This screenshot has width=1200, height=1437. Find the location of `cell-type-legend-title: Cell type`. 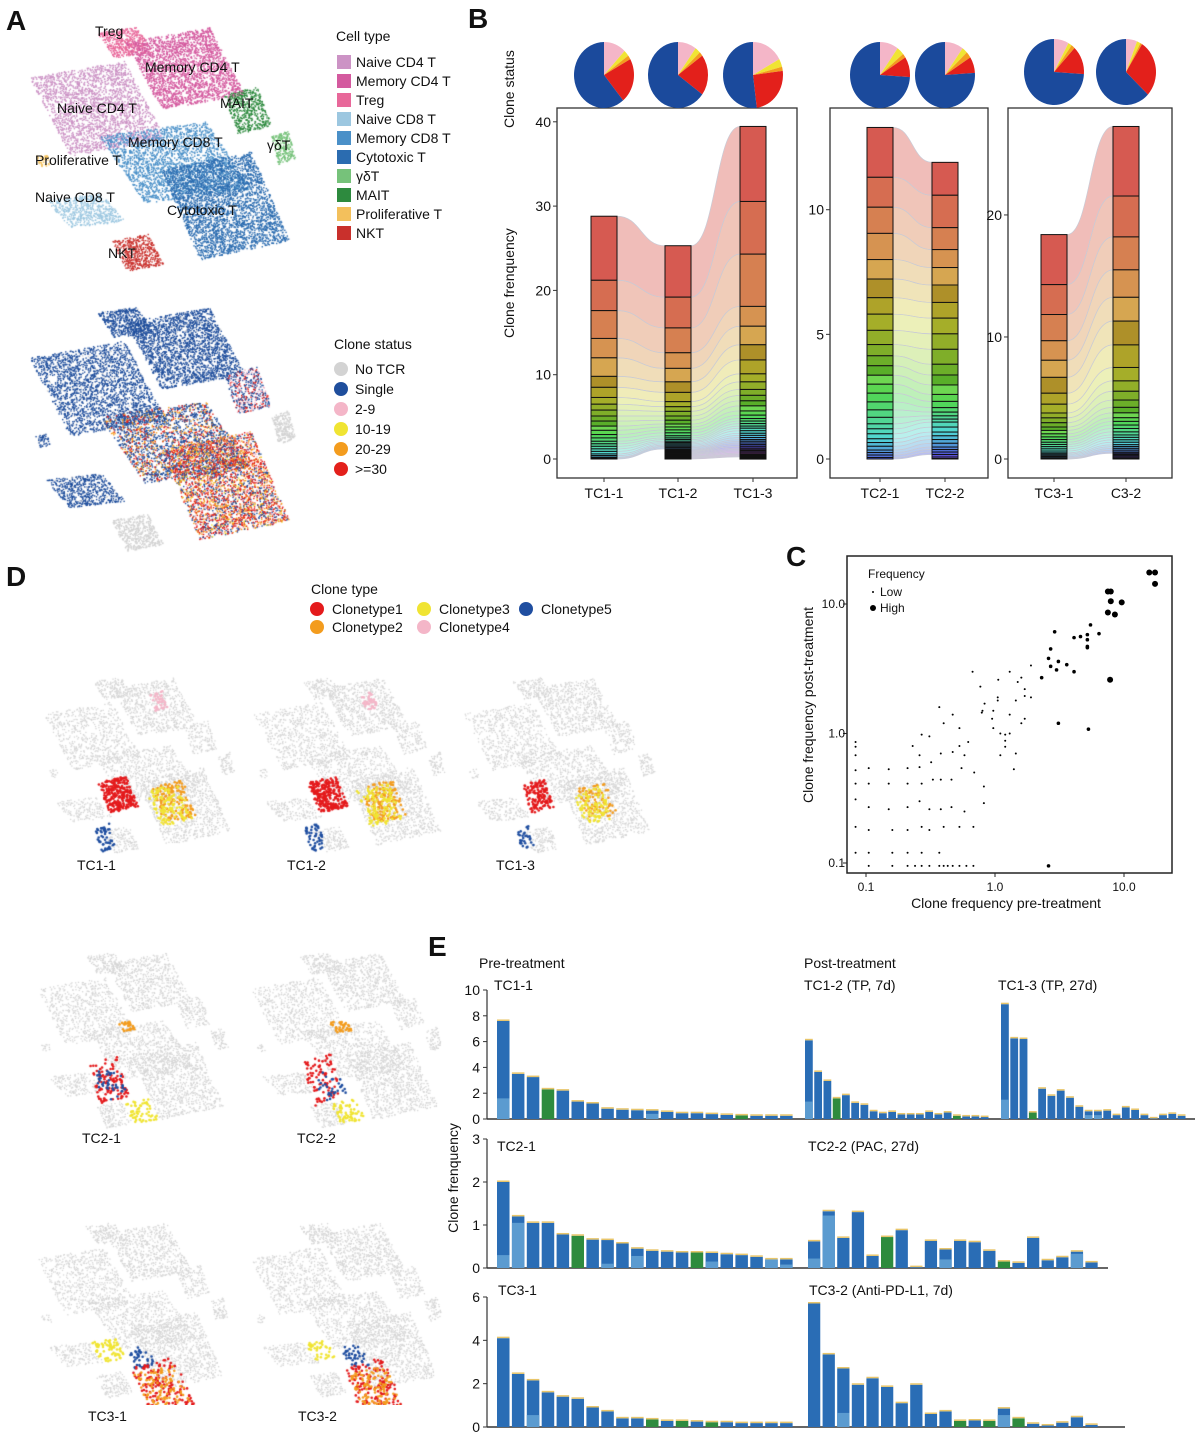

cell-type-legend-title: Cell type is located at coordinates (363, 36).